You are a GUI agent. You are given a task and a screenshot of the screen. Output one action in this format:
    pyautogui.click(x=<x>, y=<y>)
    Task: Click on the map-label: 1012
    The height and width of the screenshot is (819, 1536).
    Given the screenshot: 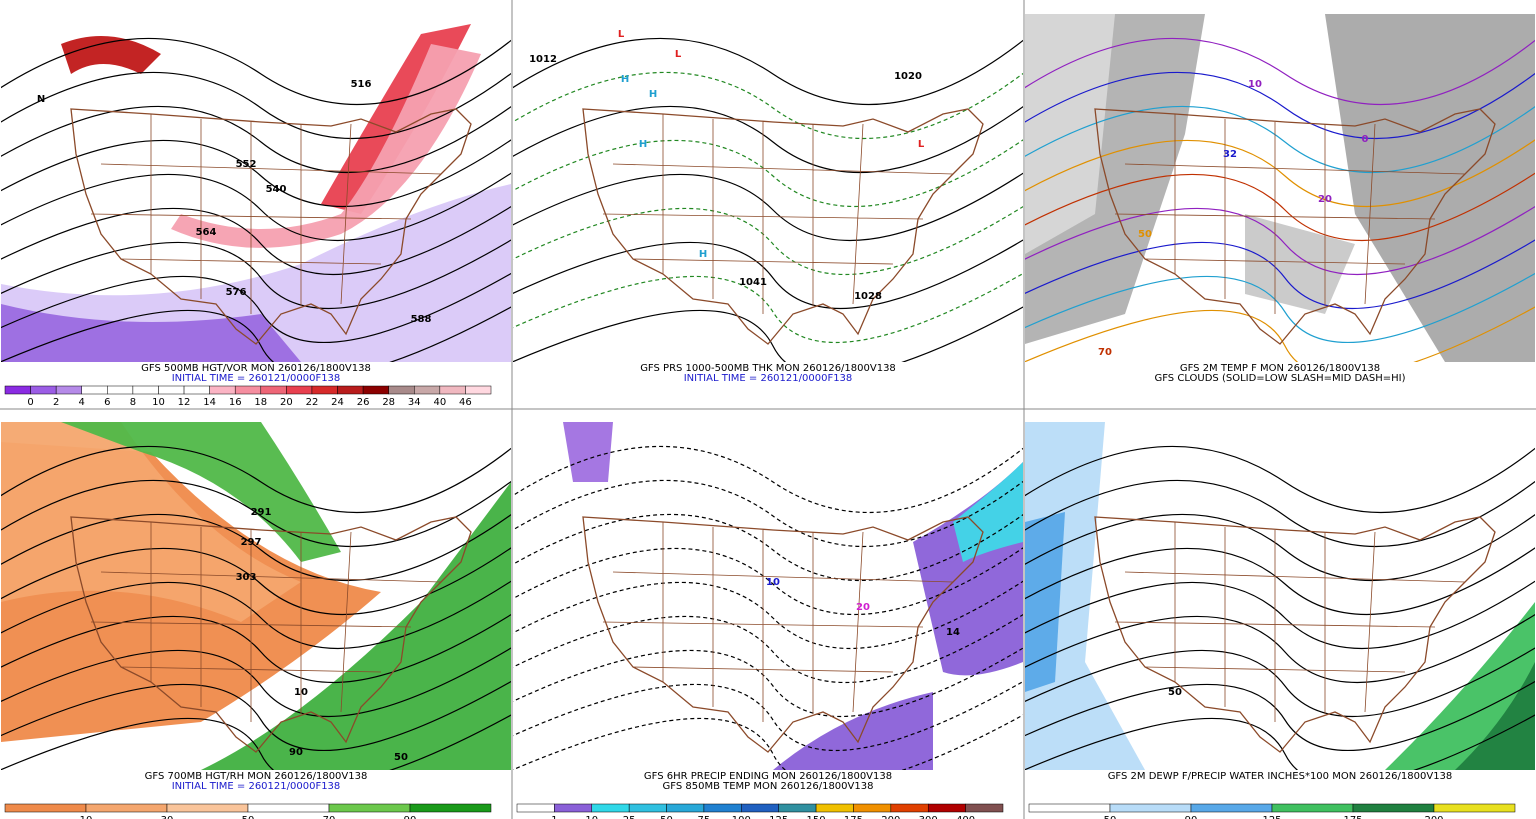 What is the action you would take?
    pyautogui.click(x=543, y=59)
    